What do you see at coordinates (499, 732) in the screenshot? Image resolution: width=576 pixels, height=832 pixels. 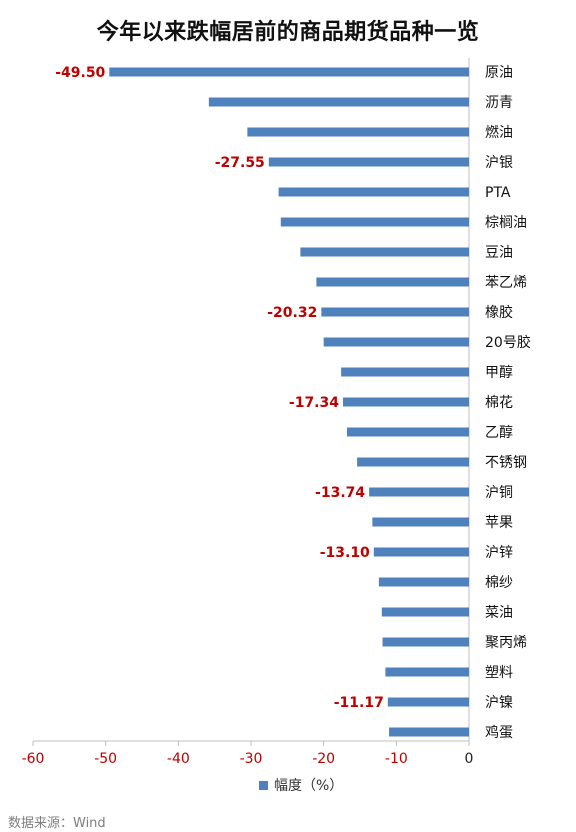 I see `category-label: 鸡蛋` at bounding box center [499, 732].